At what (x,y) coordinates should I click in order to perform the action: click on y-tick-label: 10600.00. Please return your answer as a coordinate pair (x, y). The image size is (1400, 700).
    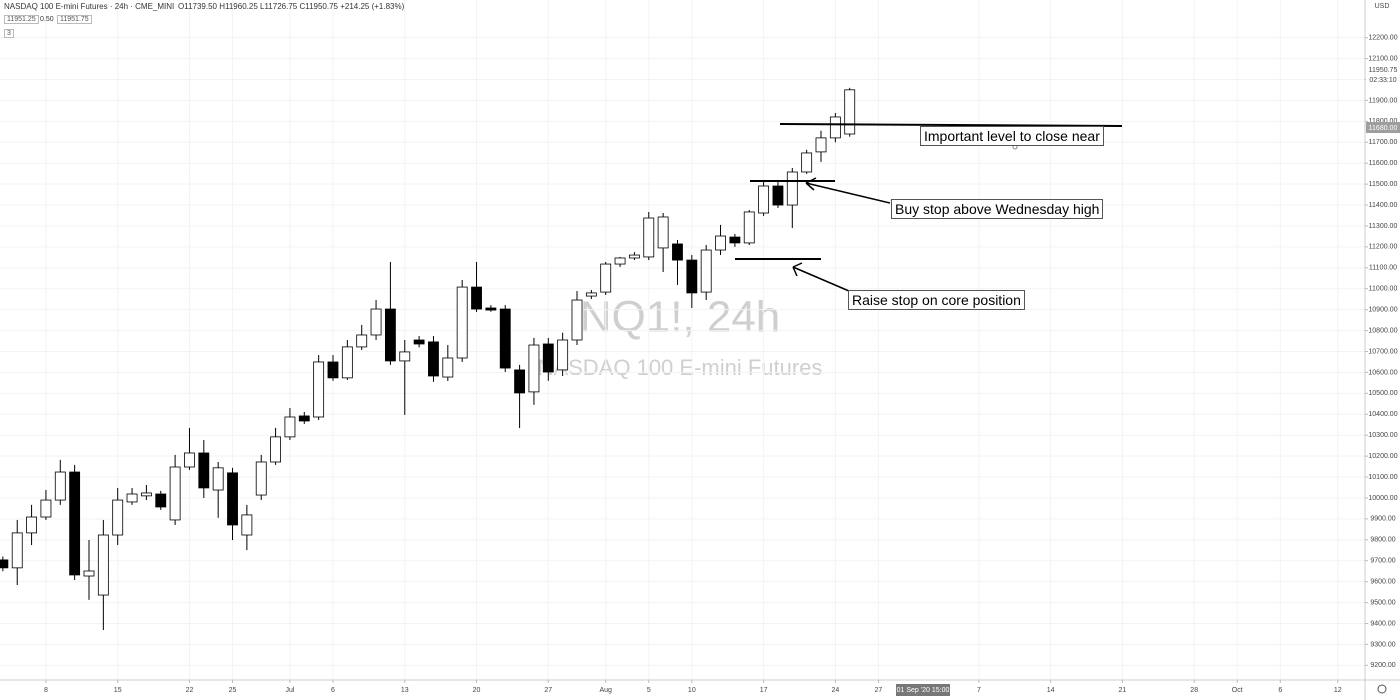
    Looking at the image, I should click on (1382, 372).